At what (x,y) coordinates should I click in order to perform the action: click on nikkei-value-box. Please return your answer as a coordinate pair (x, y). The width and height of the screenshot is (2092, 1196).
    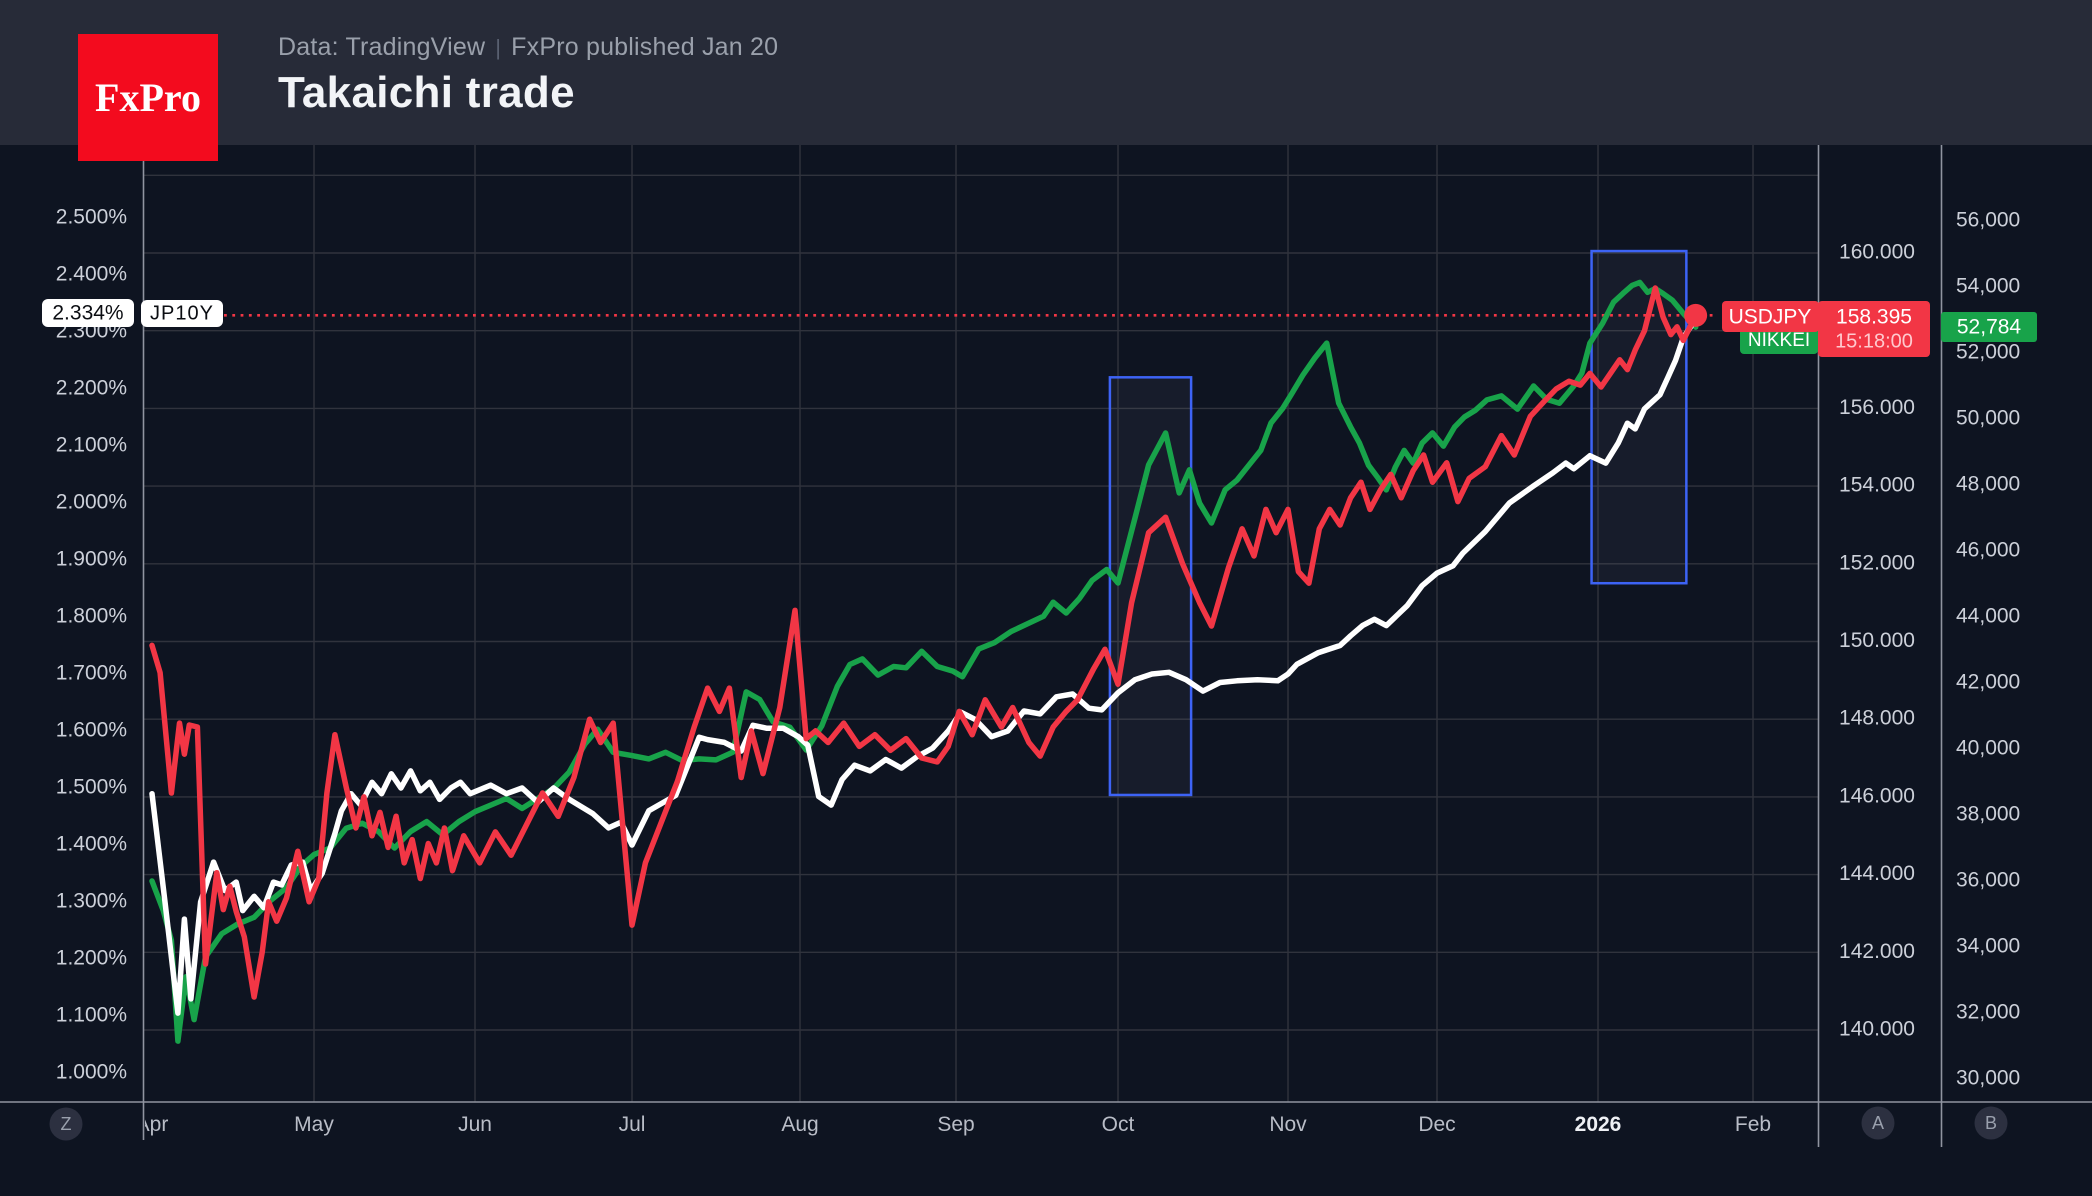
    Looking at the image, I should click on (1989, 327).